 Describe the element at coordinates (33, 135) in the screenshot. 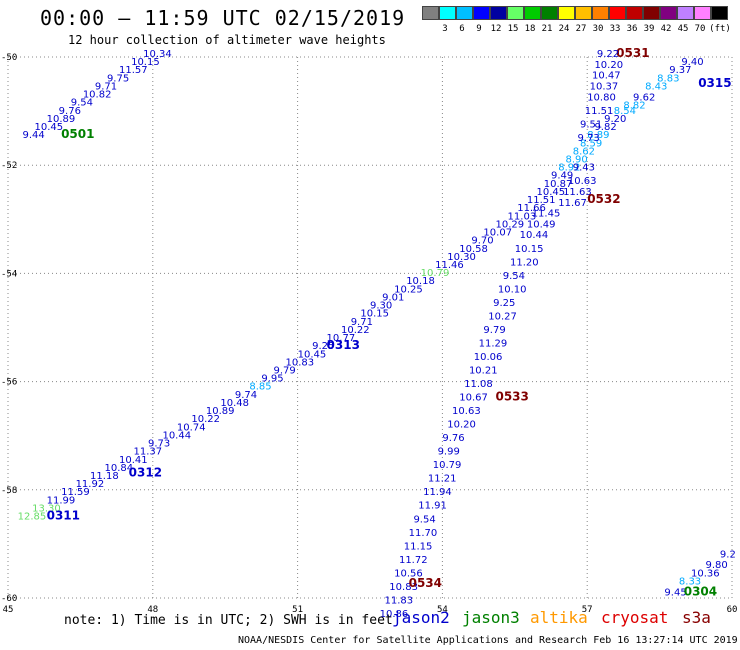

I see `swh-point-label: 9.44` at that location.